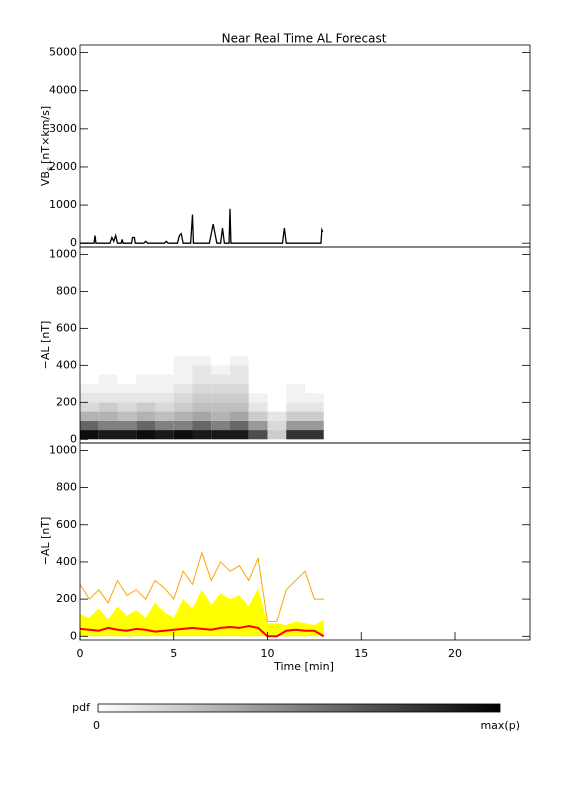 The height and width of the screenshot is (792, 576). I want to click on colorbar, so click(299, 708).